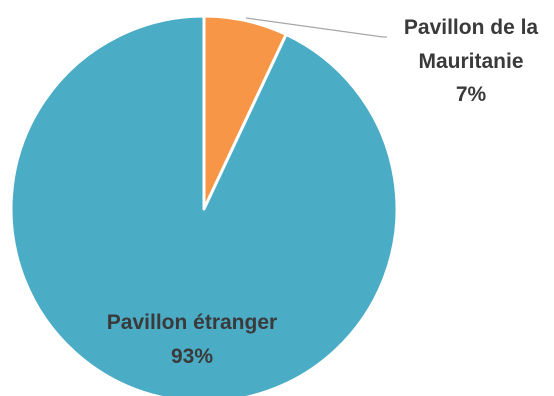  Describe the element at coordinates (470, 61) in the screenshot. I see `slice-label-mauritanie-line2: Mauritanie` at that location.